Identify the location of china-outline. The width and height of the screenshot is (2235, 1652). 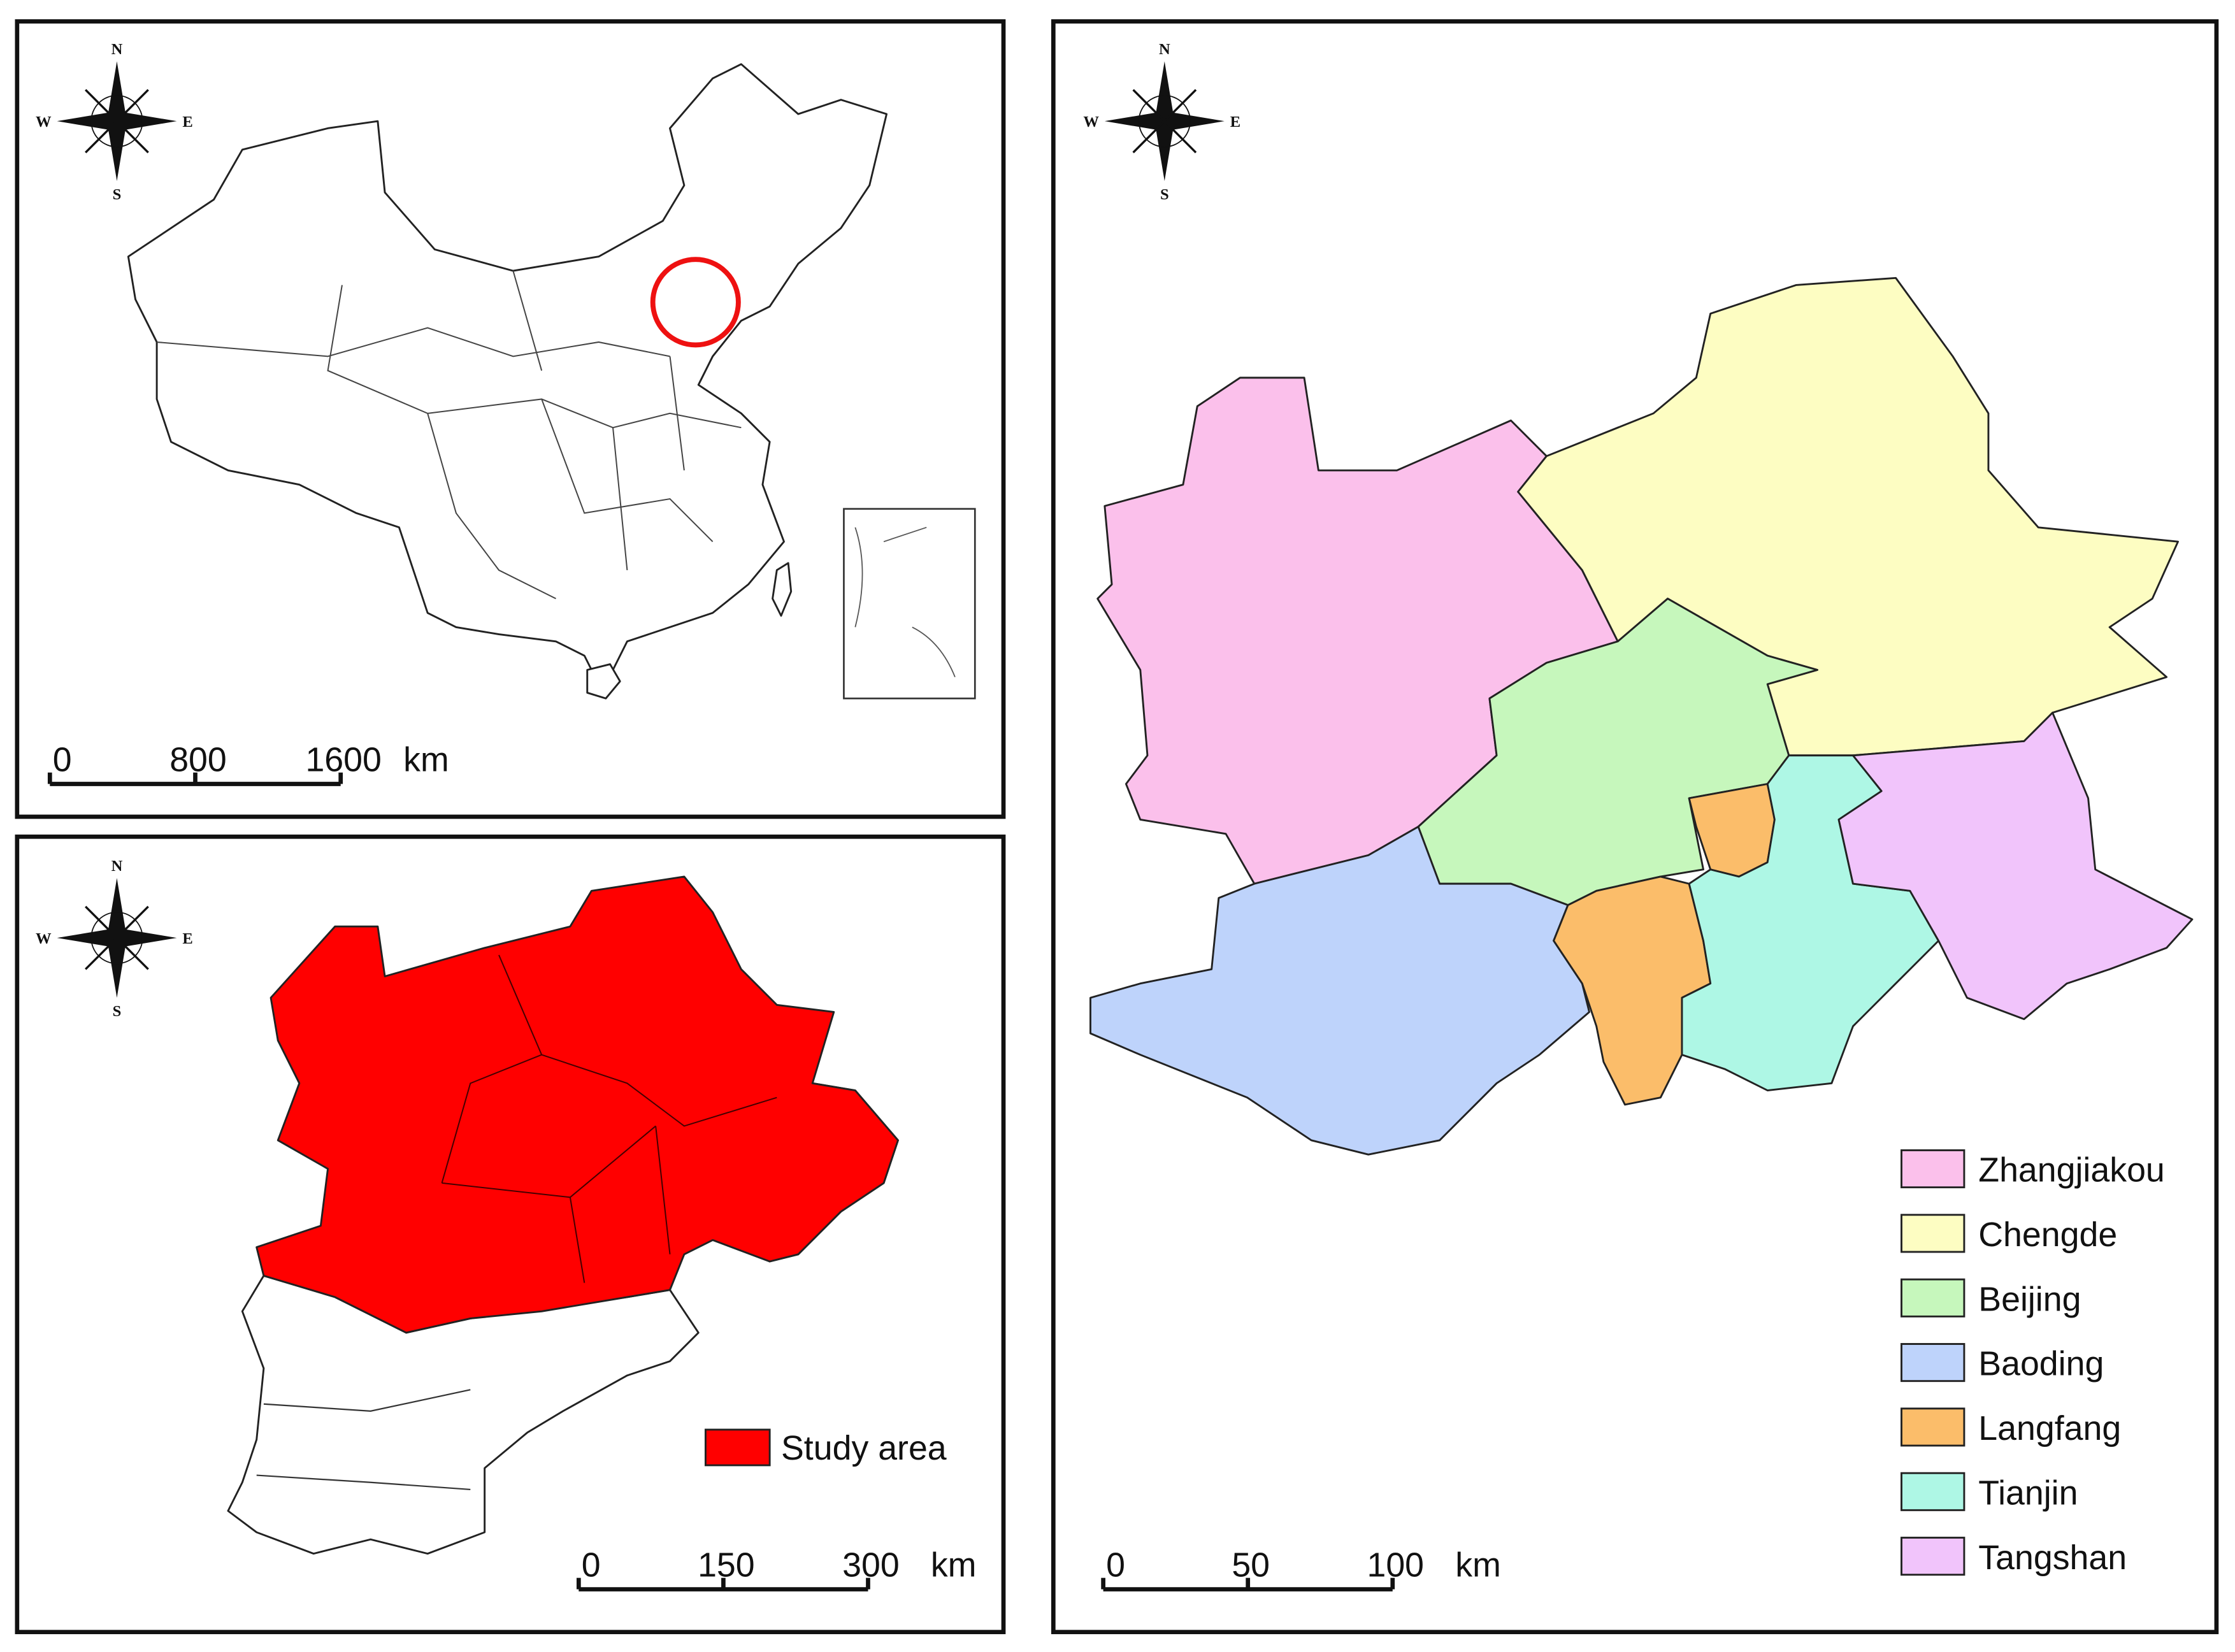
(507, 374).